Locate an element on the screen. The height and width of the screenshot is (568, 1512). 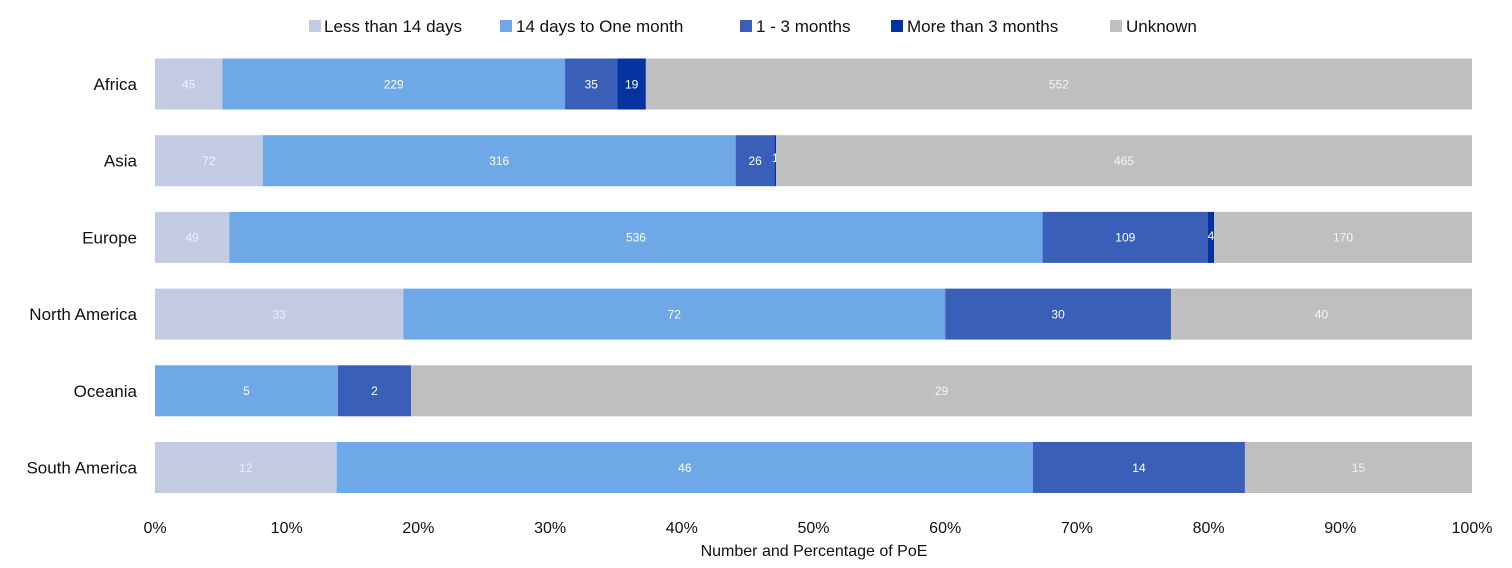
x-tick-label-30: 30% is located at coordinates (550, 528).